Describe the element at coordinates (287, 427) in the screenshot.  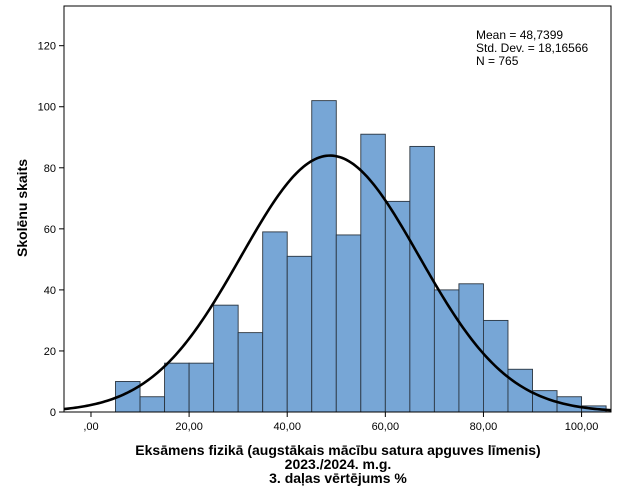
I see `x-tick-label: 40,00` at that location.